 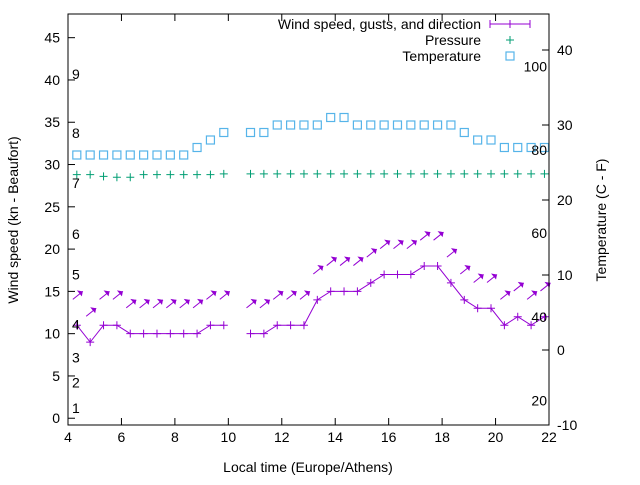 What do you see at coordinates (56, 376) in the screenshot?
I see `y-tick-label: 5` at bounding box center [56, 376].